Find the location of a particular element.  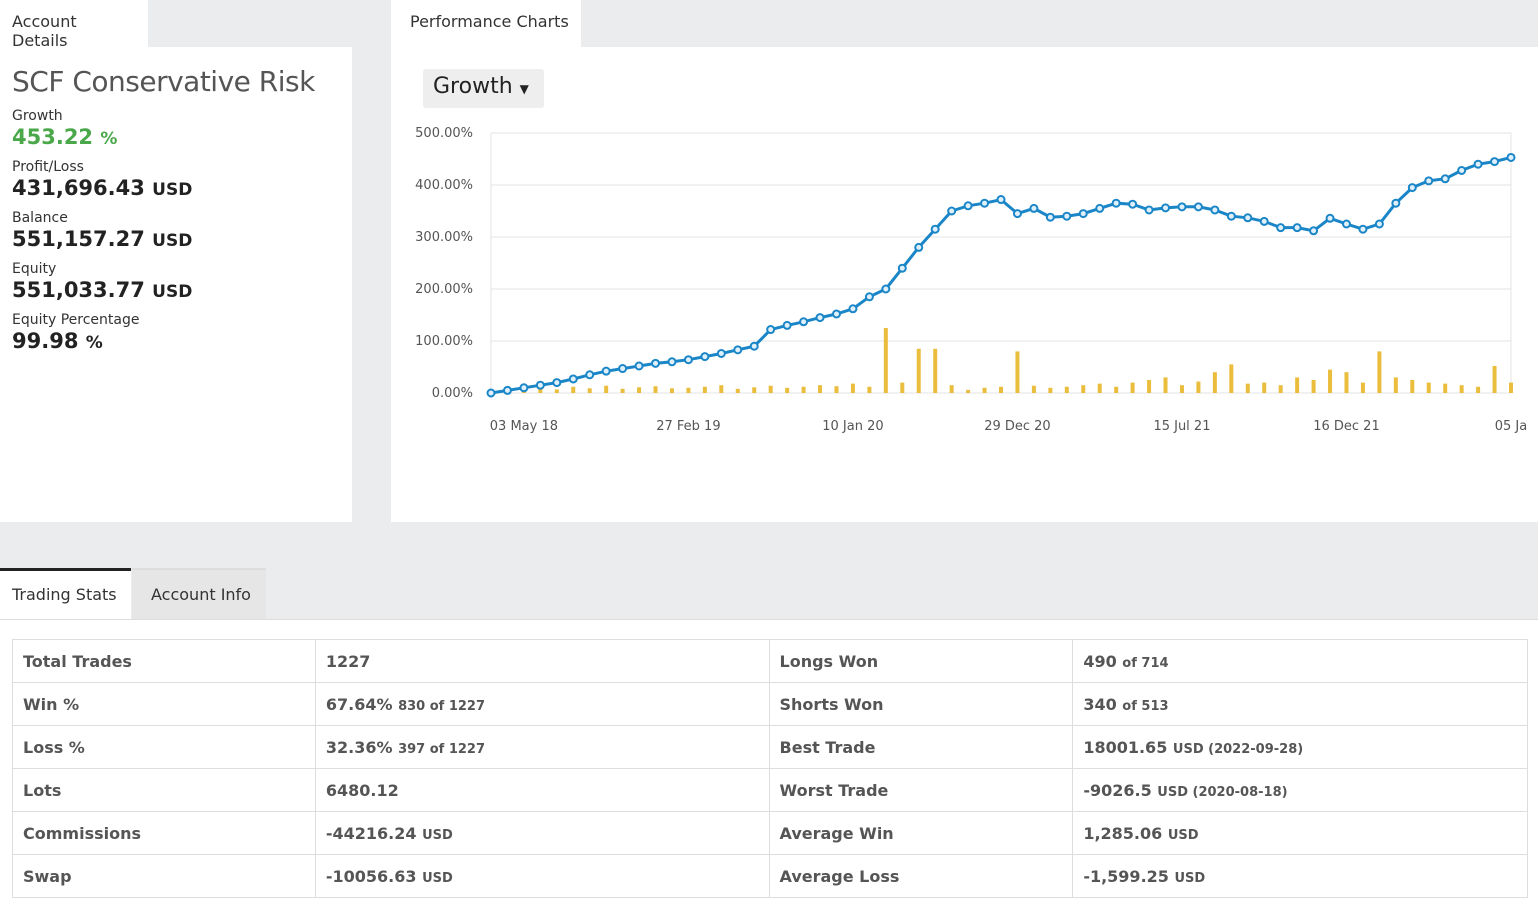

value: 453.22 is located at coordinates (53, 137).